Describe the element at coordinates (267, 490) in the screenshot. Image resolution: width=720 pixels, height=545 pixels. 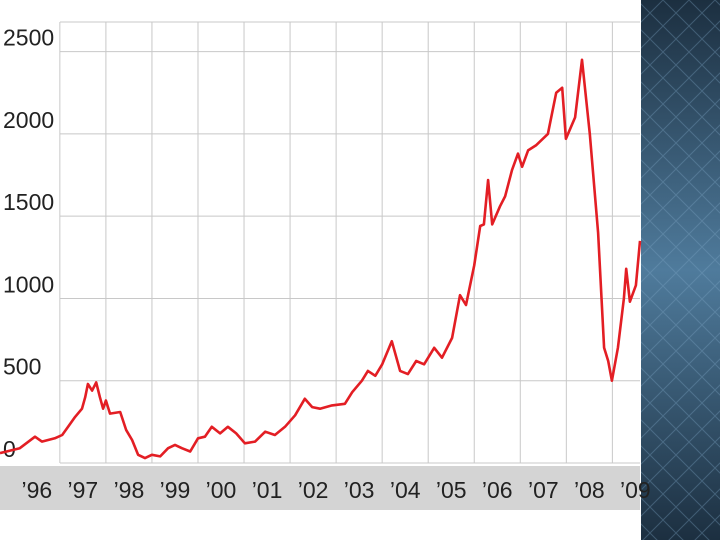
I see `x-tick-label: ’01` at that location.